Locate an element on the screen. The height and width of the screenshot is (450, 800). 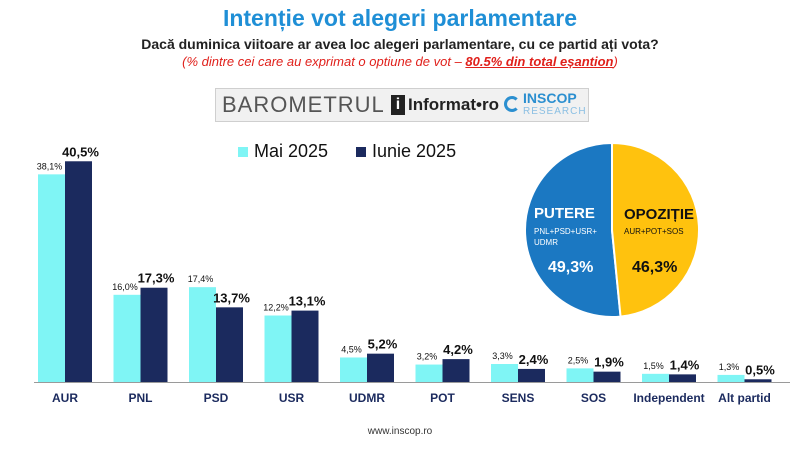
data-label-mai: 12,2% is located at coordinates (276, 308).